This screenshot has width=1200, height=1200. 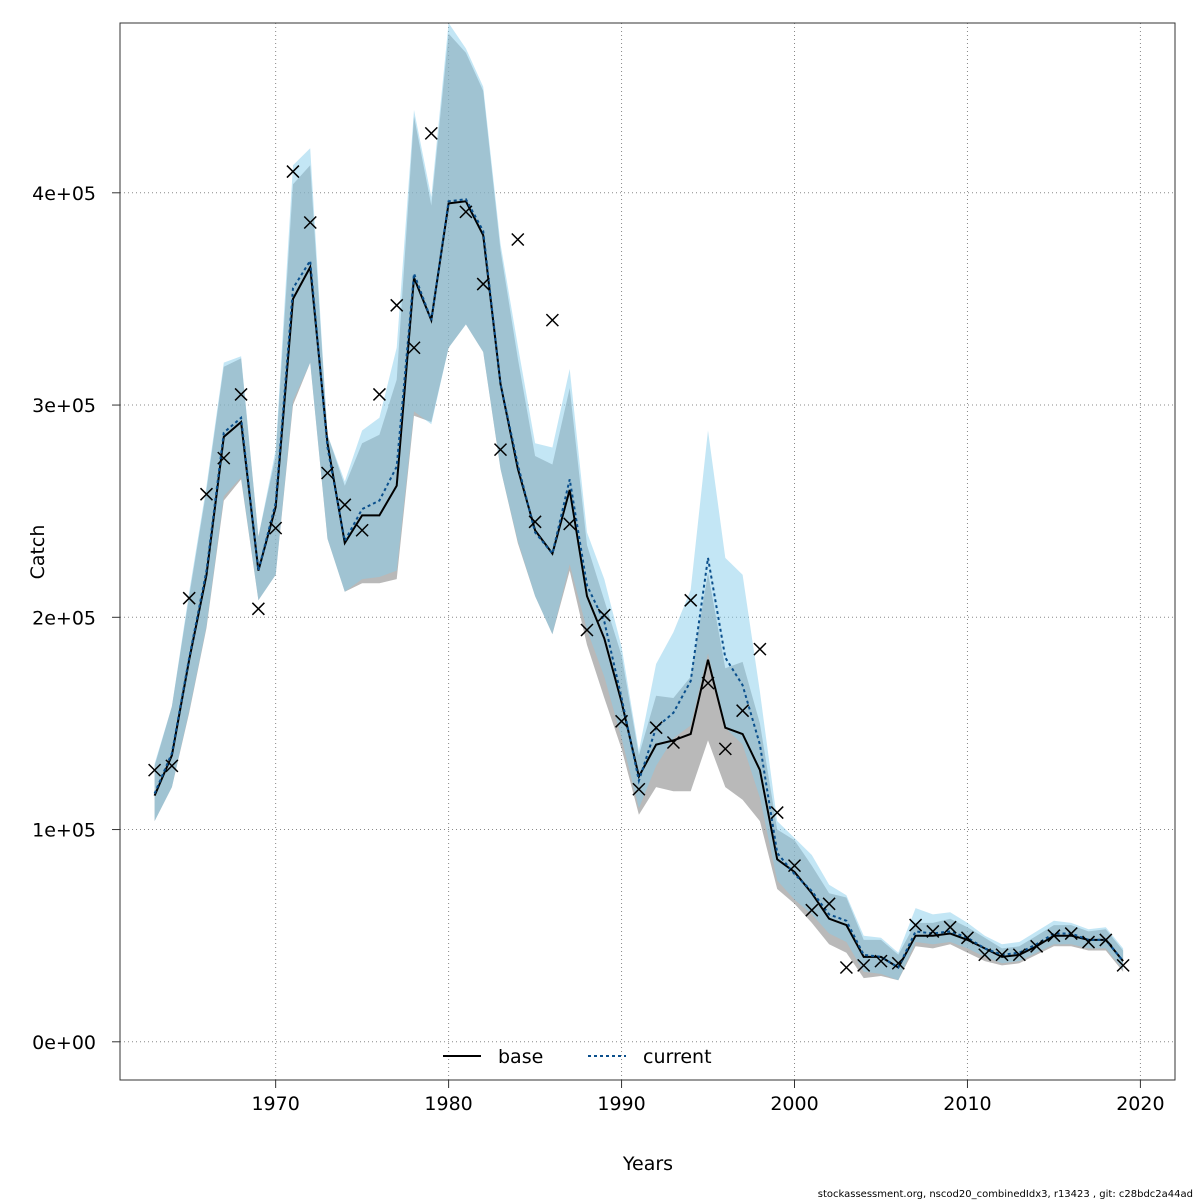 What do you see at coordinates (64, 194) in the screenshot?
I see `y-tick-label: 4e+05` at bounding box center [64, 194].